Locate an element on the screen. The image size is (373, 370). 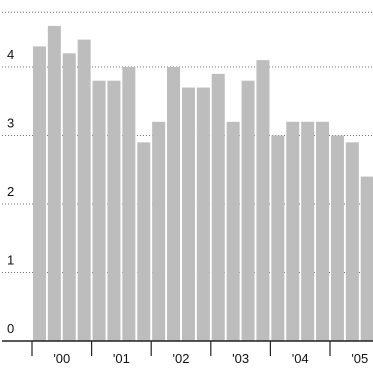
y-tick-label: 3 is located at coordinates (10, 123).